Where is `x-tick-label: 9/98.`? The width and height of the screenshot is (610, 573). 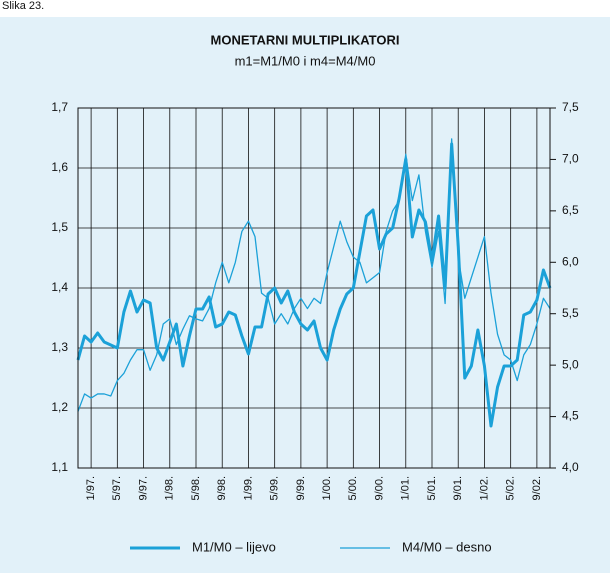
x-tick-label: 9/98. is located at coordinates (222, 488).